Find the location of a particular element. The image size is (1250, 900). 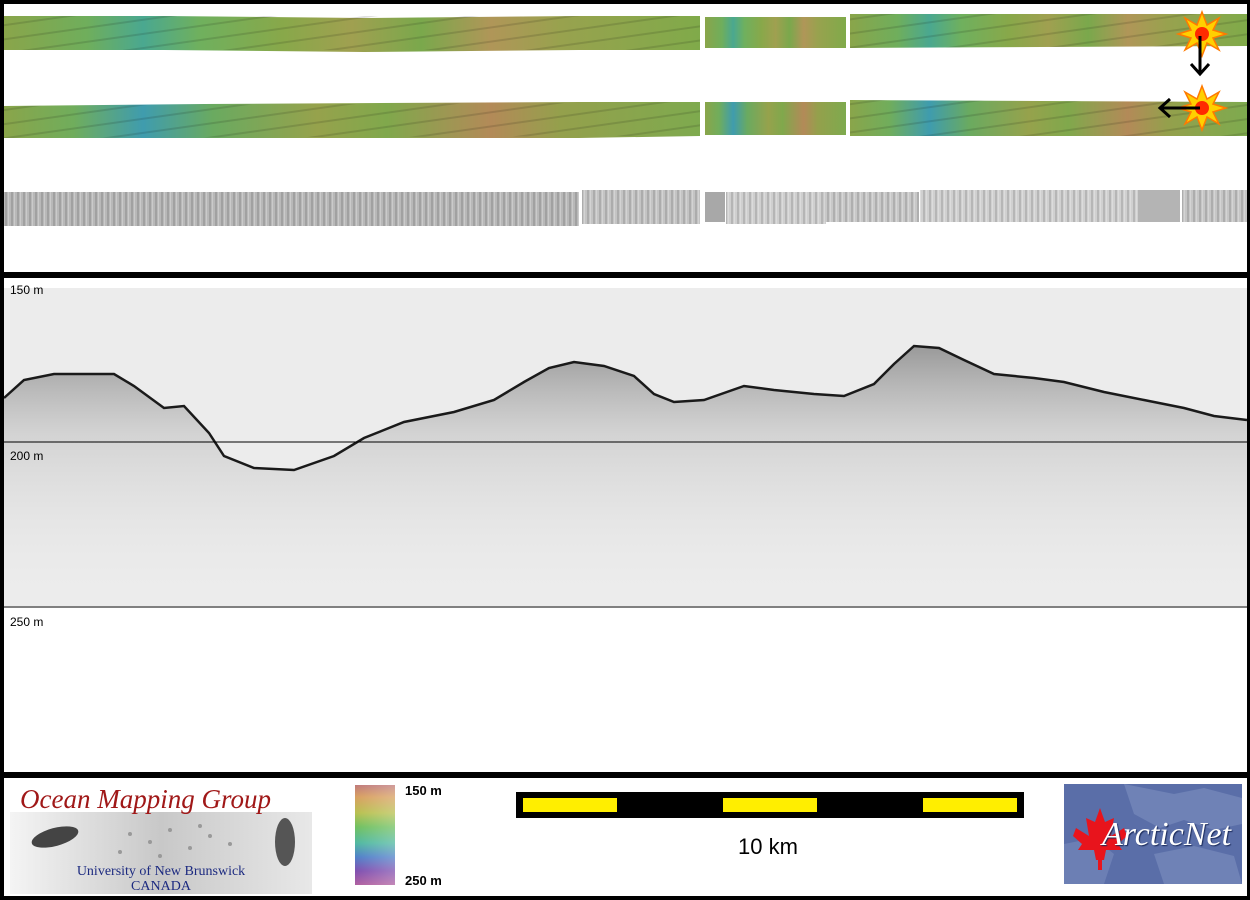

depth-colorbar is located at coordinates (375, 835).